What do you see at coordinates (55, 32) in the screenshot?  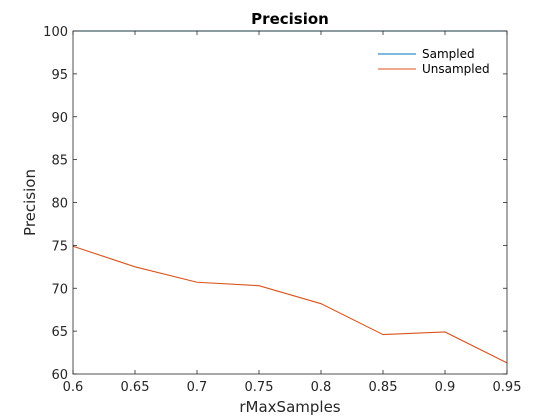 I see `y-tick-label: 100` at bounding box center [55, 32].